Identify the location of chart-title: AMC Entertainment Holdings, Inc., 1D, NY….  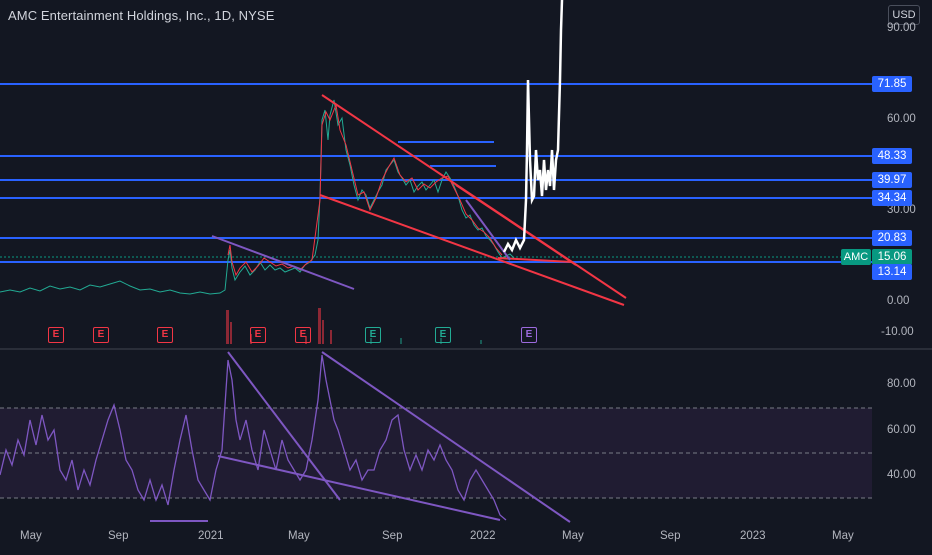
(141, 15).